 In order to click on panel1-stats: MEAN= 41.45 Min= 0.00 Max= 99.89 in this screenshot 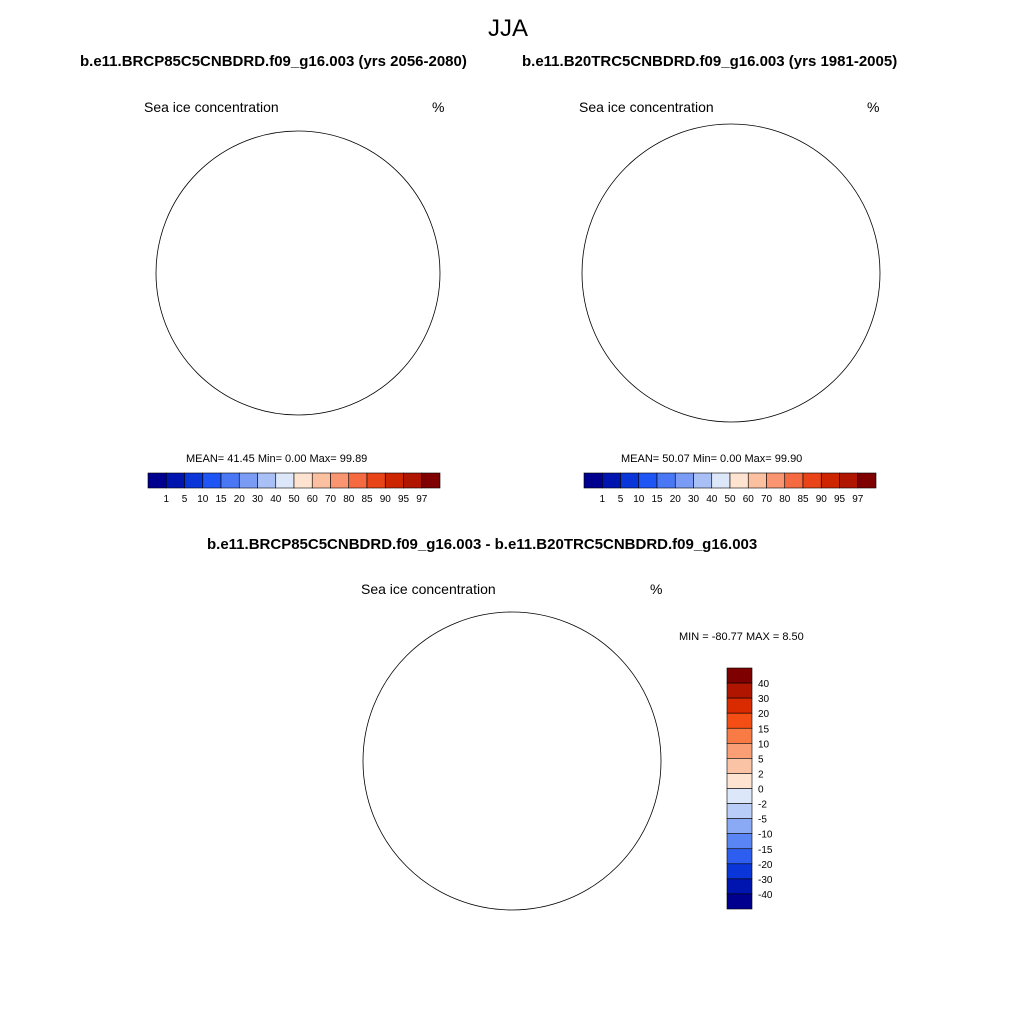, I will do `click(277, 459)`.